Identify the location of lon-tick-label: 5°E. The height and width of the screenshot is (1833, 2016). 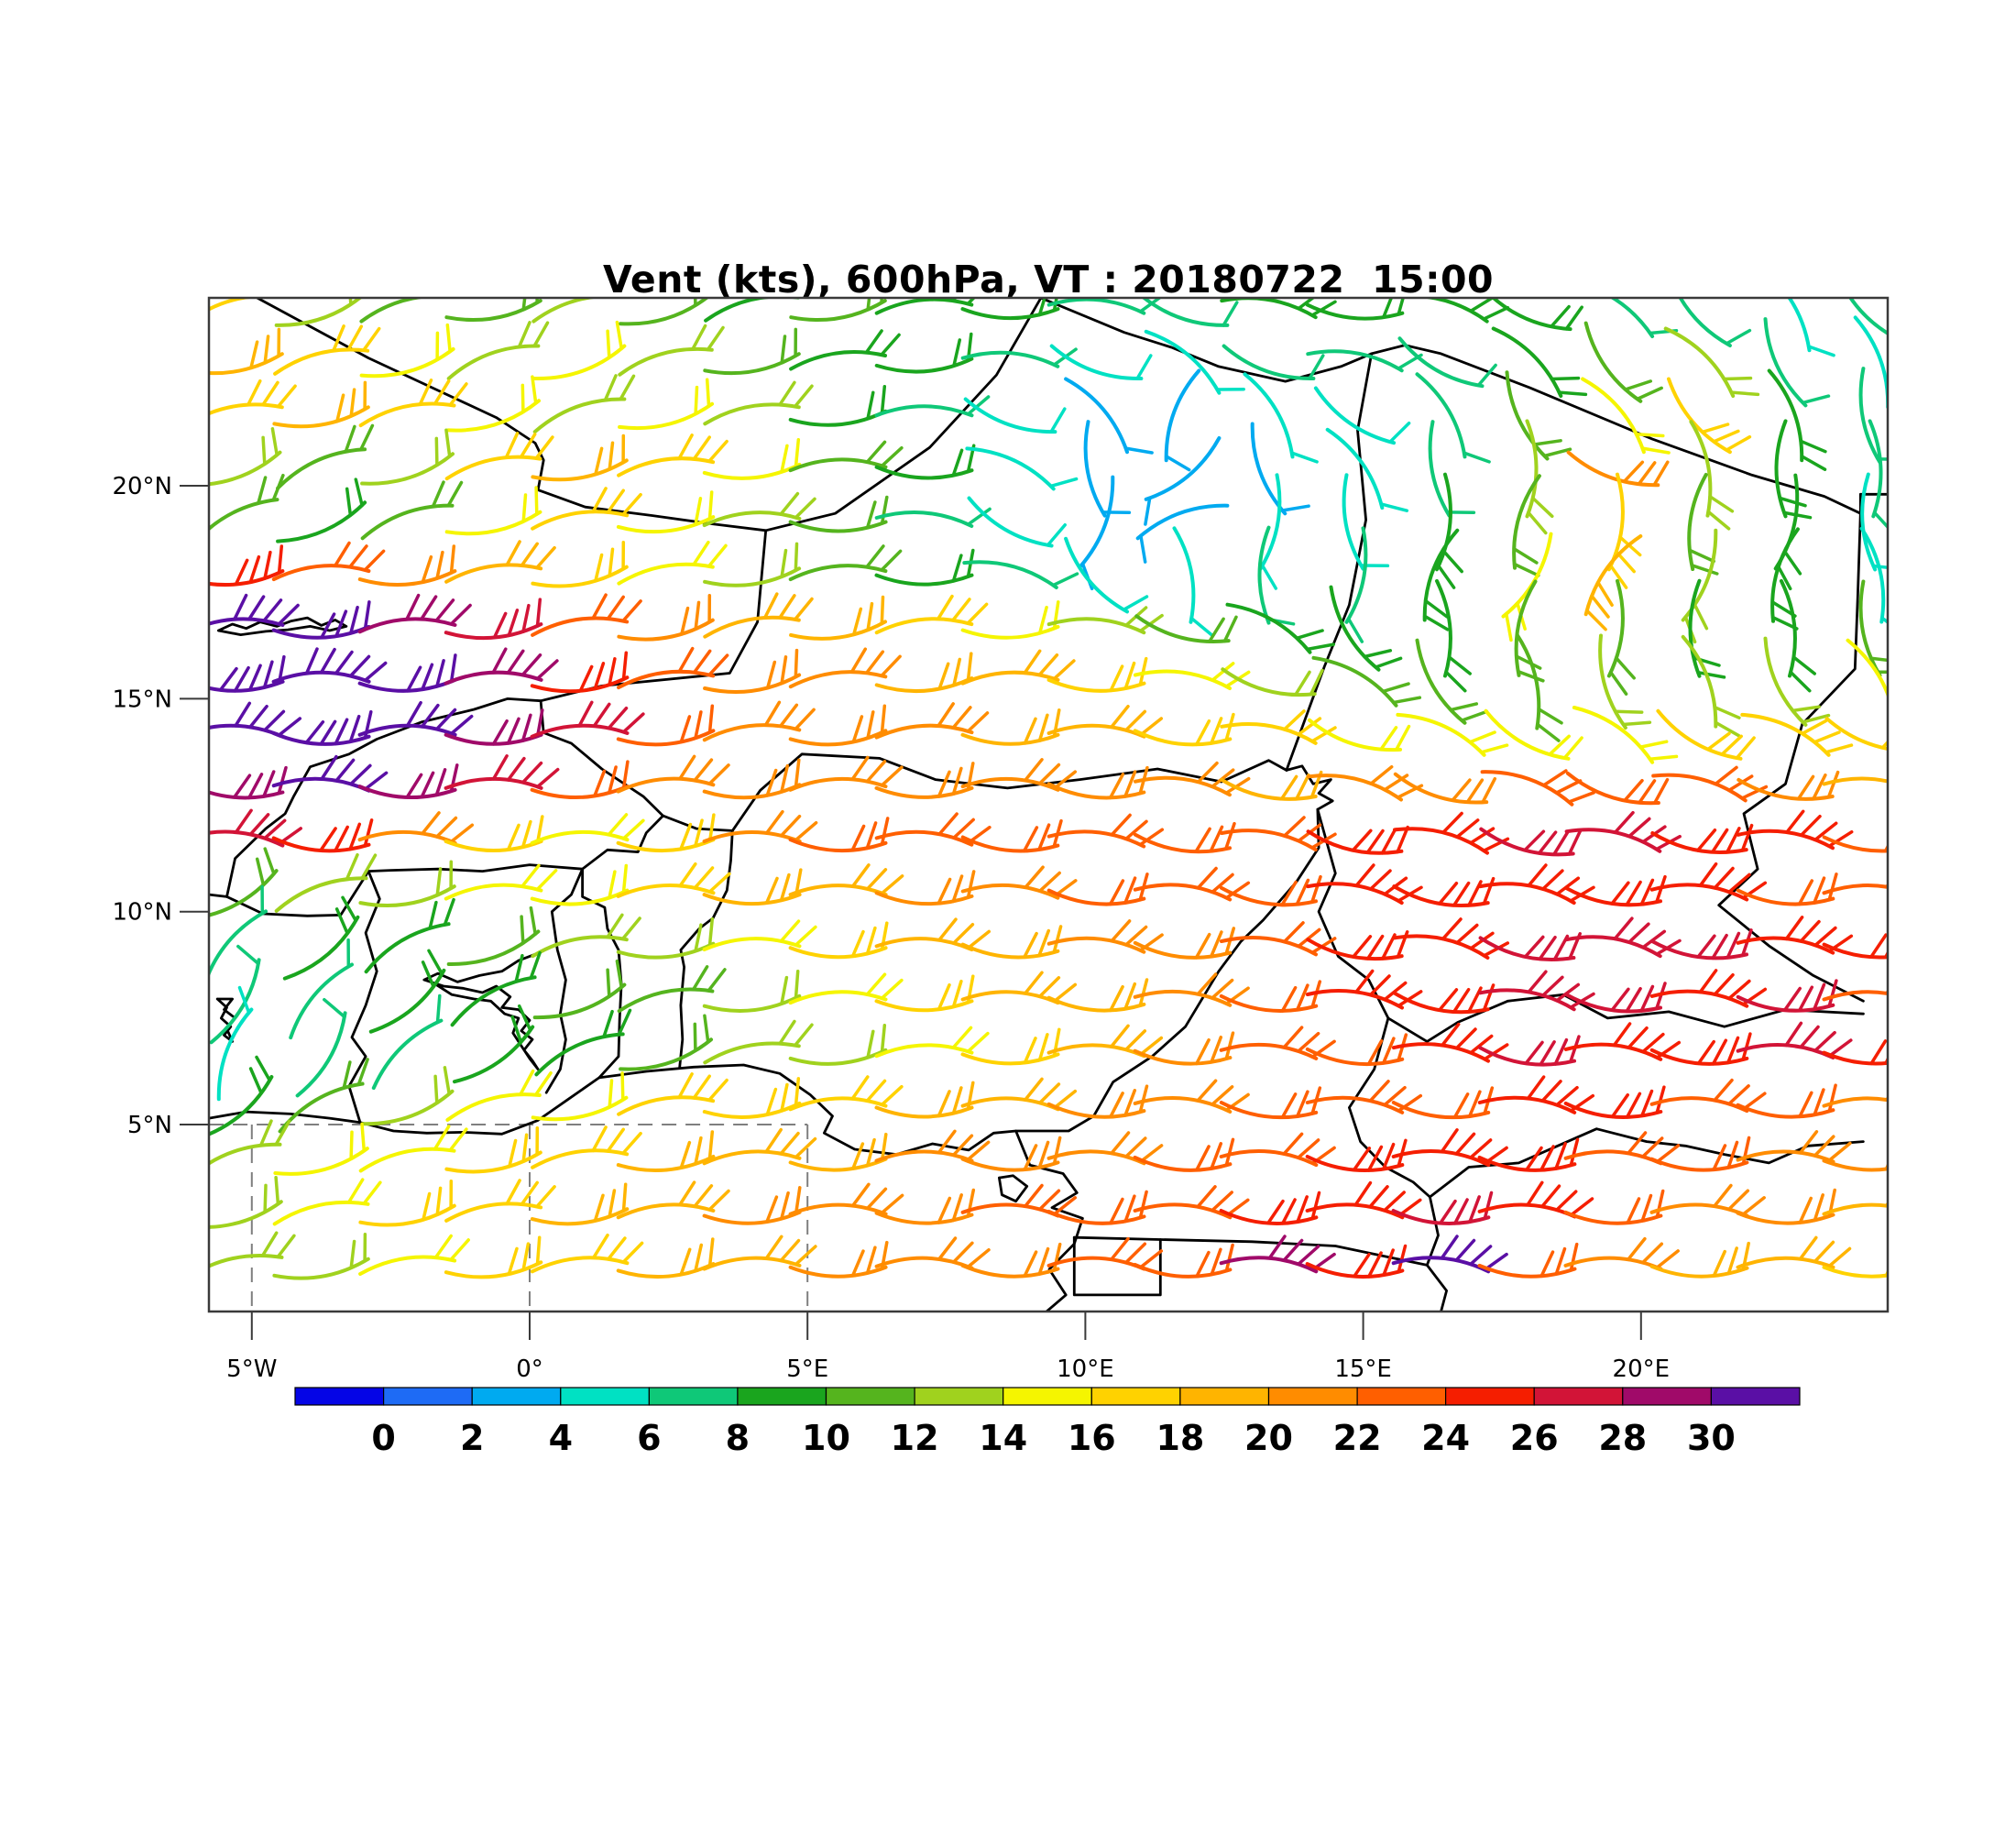
(807, 1369).